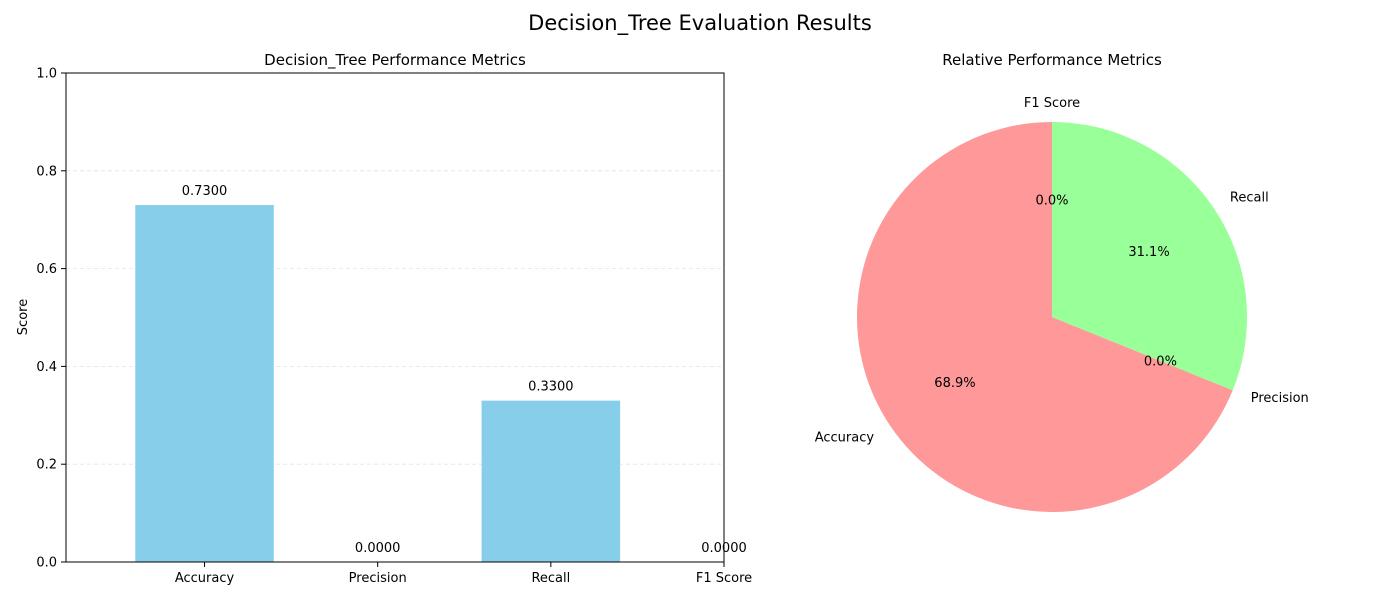  I want to click on pie-chart-title: Relative Performance Metrics, so click(1052, 60).